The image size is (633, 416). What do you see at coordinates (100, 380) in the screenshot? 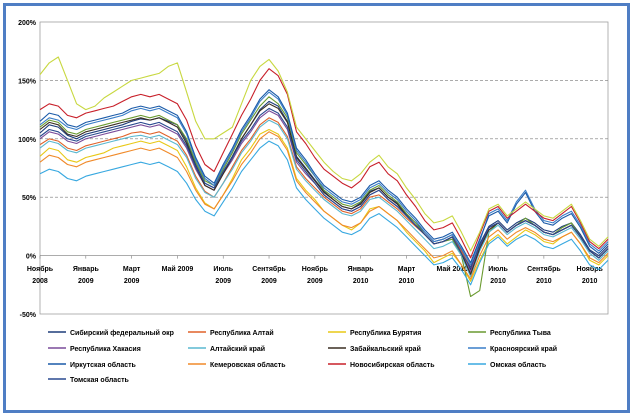
I see `legend-label: Томская область` at bounding box center [100, 380].